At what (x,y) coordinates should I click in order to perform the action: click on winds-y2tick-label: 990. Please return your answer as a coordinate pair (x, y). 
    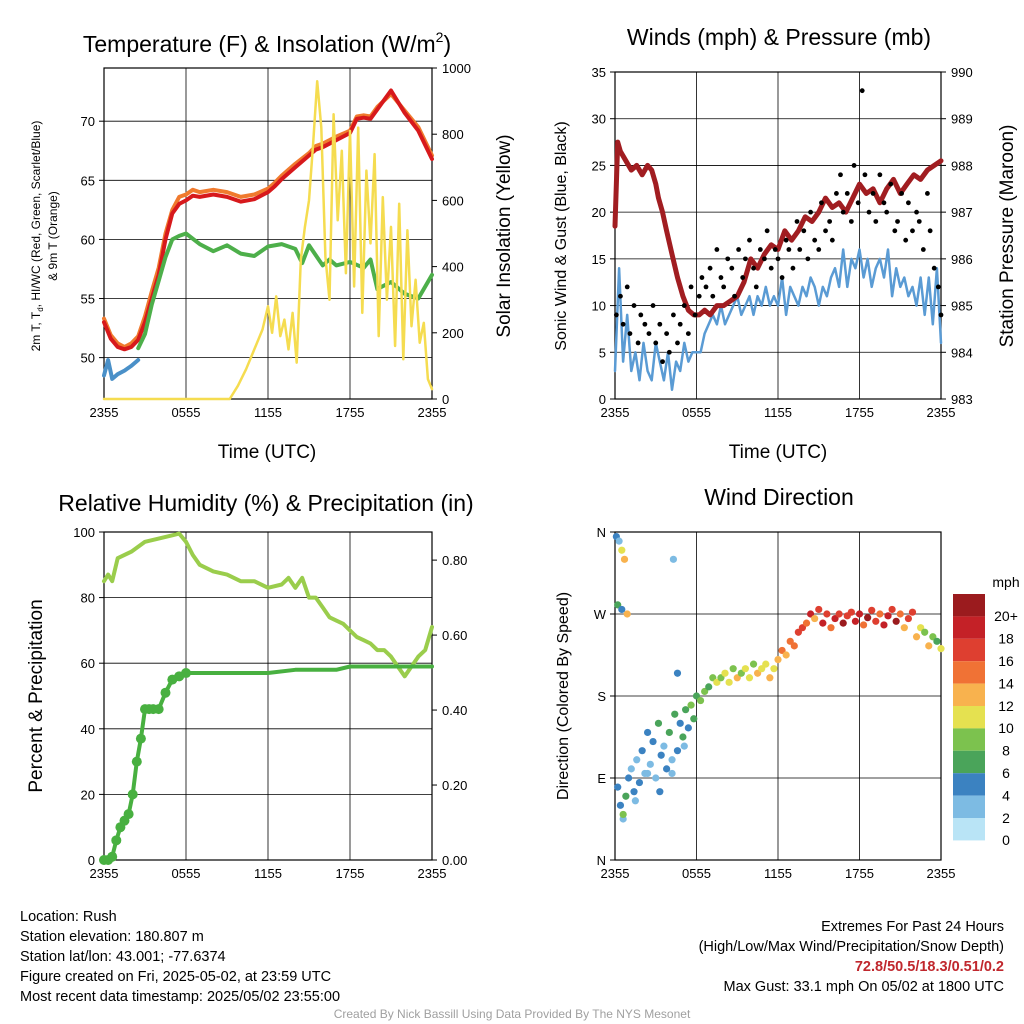
    Looking at the image, I should click on (962, 72).